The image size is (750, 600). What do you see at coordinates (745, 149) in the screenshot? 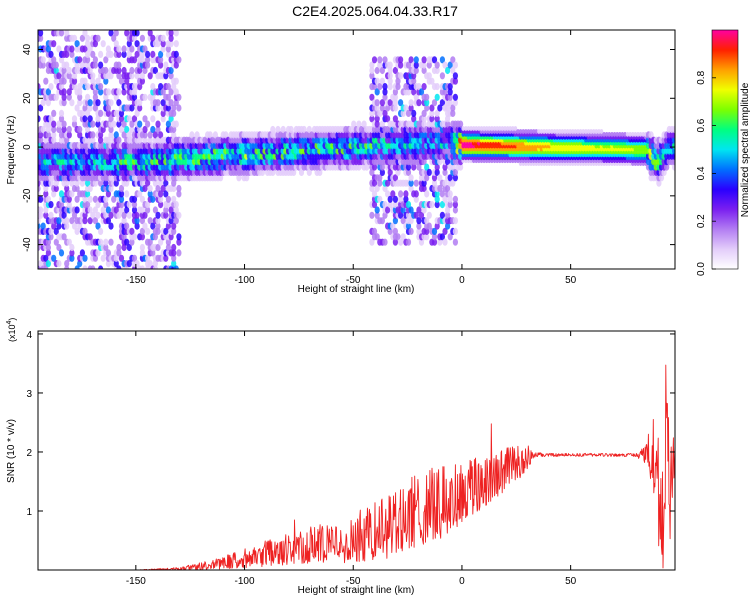
I see `colorbar-label: Normalized spectral amplitude` at bounding box center [745, 149].